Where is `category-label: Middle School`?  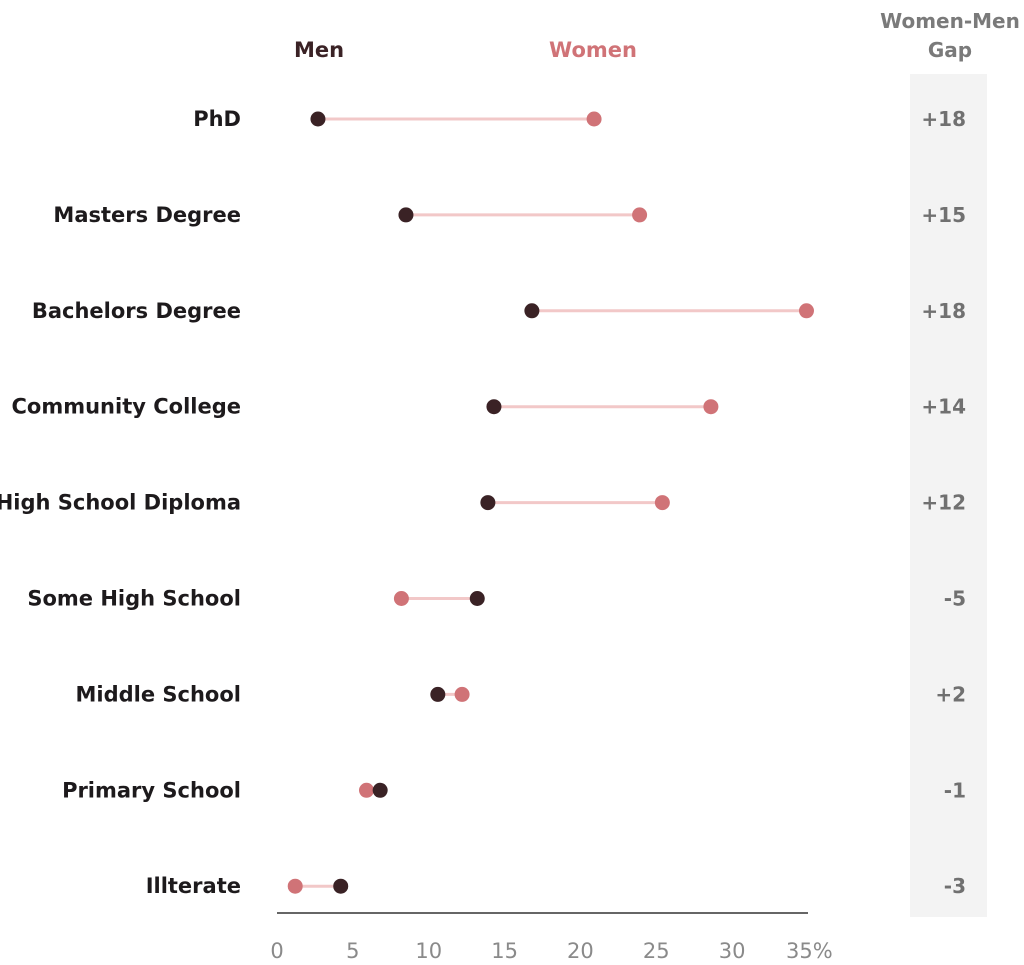
category-label: Middle School is located at coordinates (159, 694).